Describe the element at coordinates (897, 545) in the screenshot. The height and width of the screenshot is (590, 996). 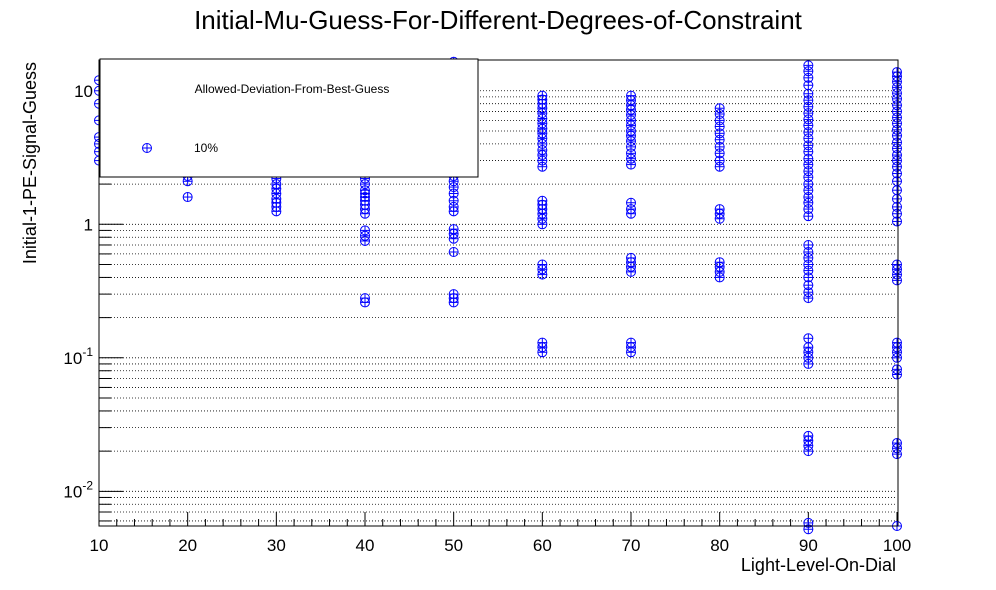
I see `x-tick-label: 100` at that location.